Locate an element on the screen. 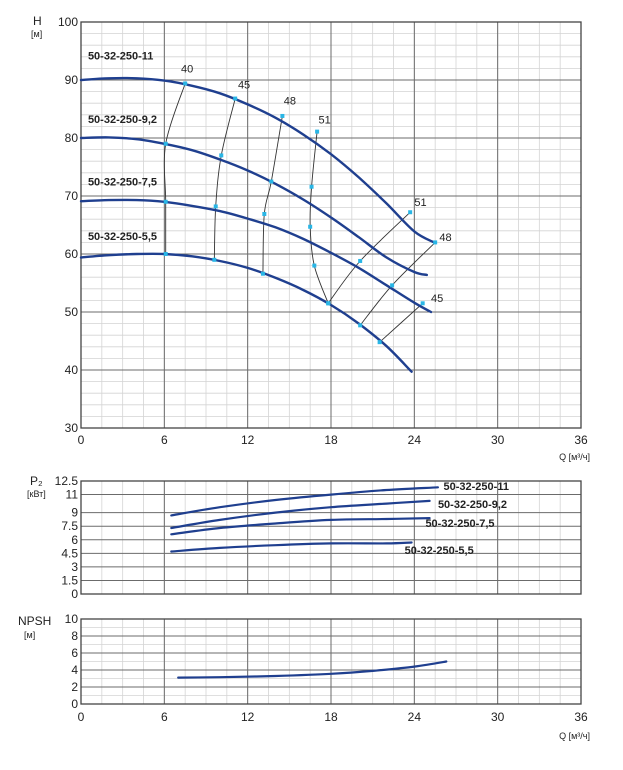 This screenshot has width=623, height=770. head-y-tick-label: 100 is located at coordinates (68, 22).